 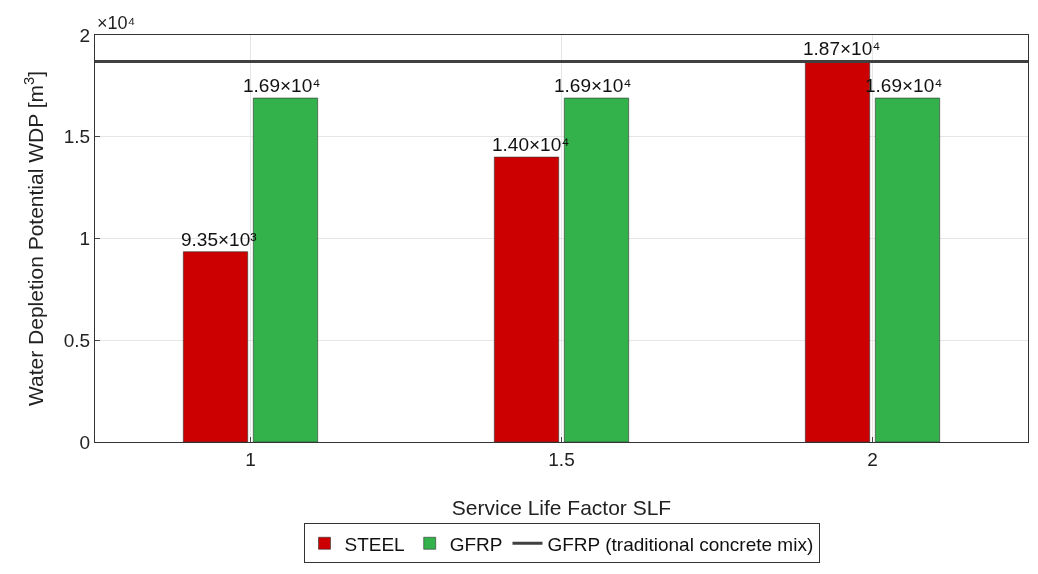 What do you see at coordinates (77, 137) in the screenshot?
I see `y-tick-label: 1.5` at bounding box center [77, 137].